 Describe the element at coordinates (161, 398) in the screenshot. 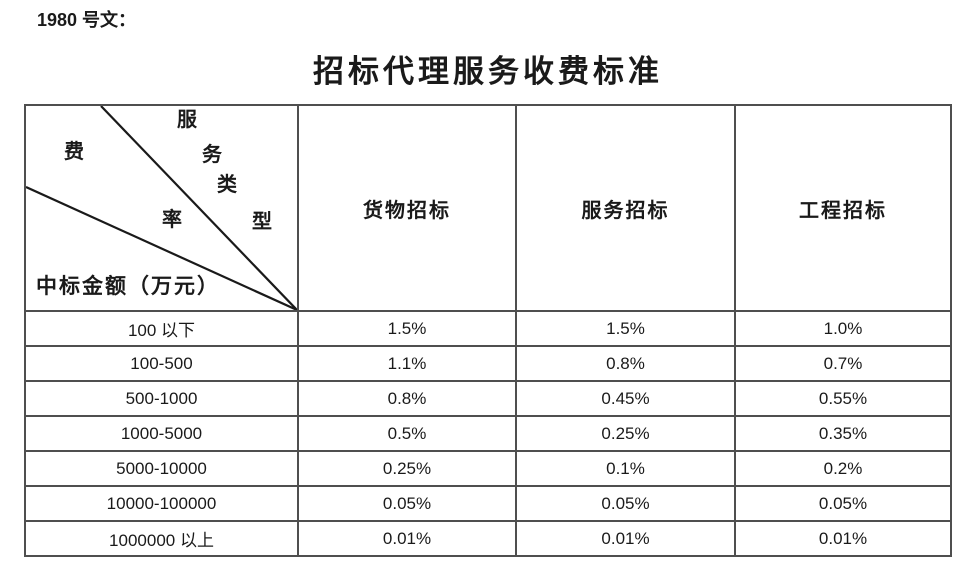

I see `amount-range-cell: 500-1000` at that location.